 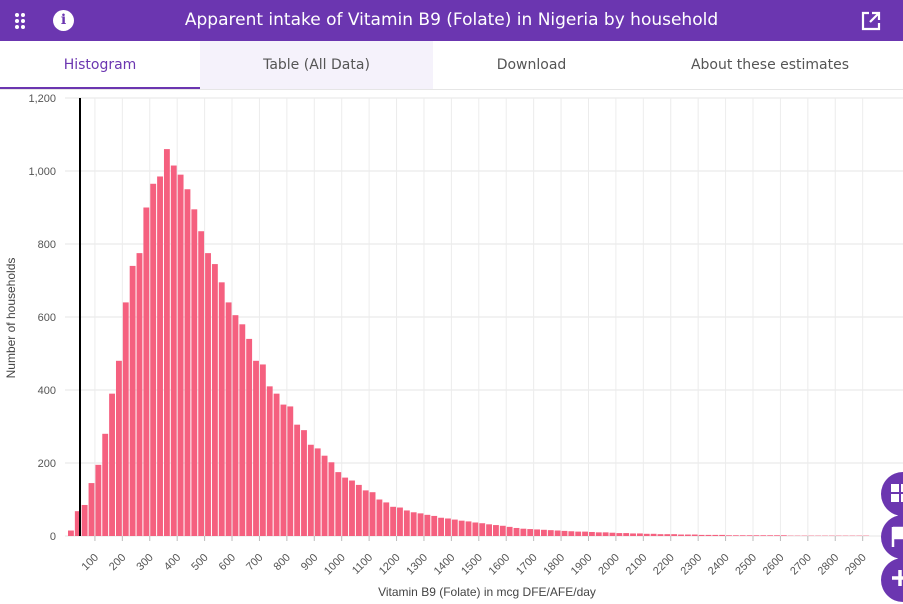 What do you see at coordinates (199, 562) in the screenshot?
I see `x-tick-label: 500` at bounding box center [199, 562].